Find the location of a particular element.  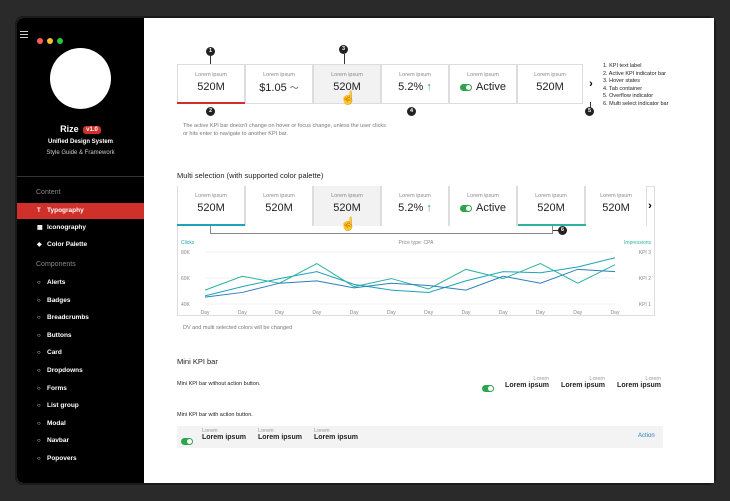

sidebar-item-list-group: ○ List group is located at coordinates (80, 406).